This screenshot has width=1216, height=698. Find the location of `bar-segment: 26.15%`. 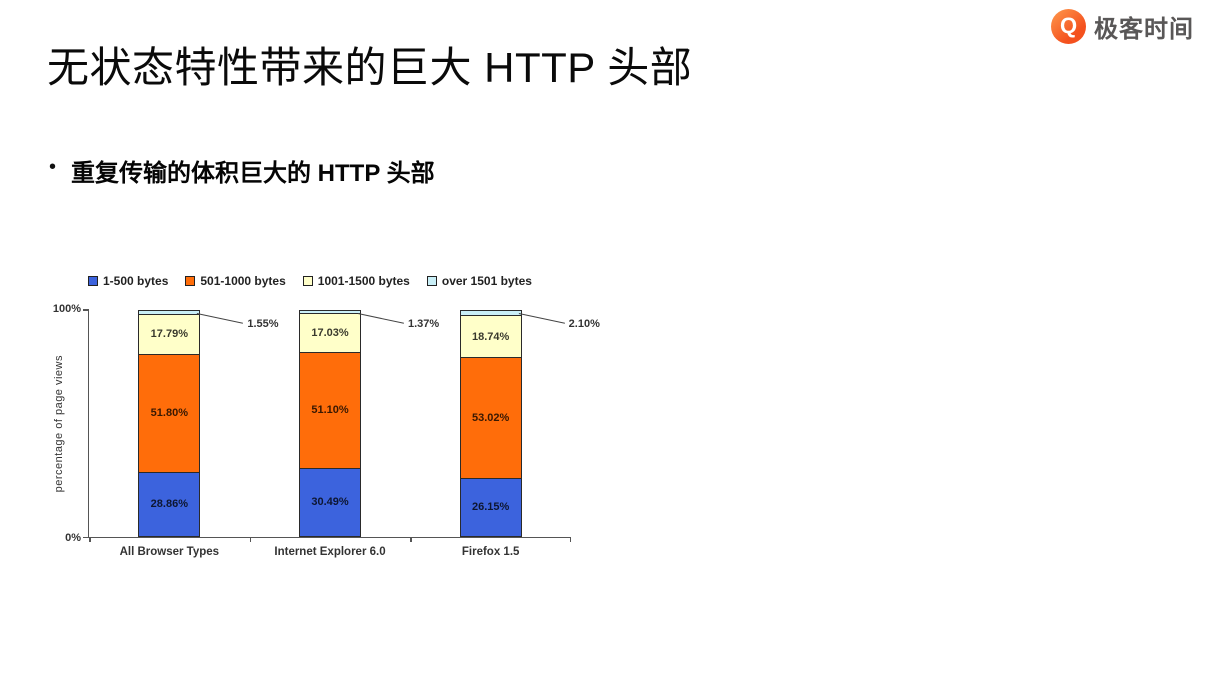

bar-segment: 26.15% is located at coordinates (490, 507).